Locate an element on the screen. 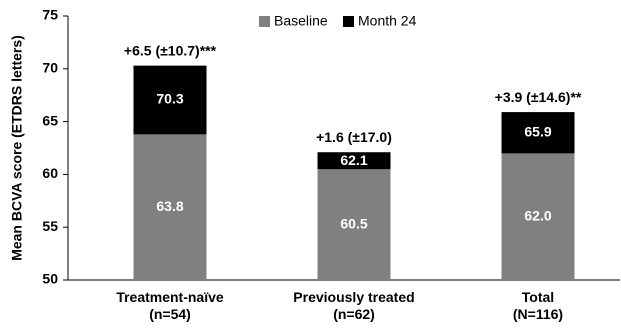 This screenshot has width=621, height=328. value-label: 60.5 is located at coordinates (353, 223).